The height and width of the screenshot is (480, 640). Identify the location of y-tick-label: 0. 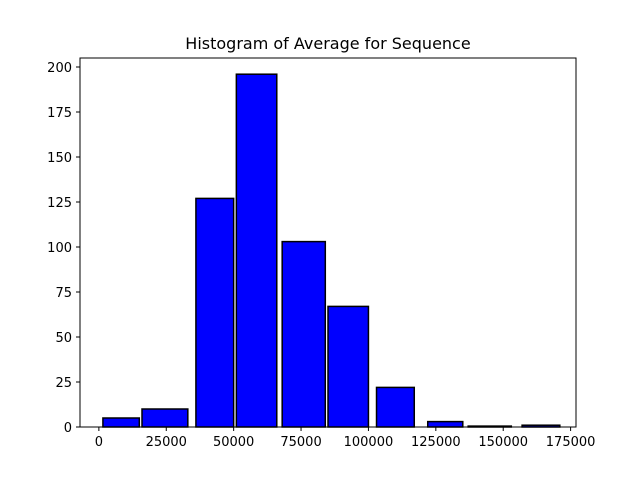
(68, 428).